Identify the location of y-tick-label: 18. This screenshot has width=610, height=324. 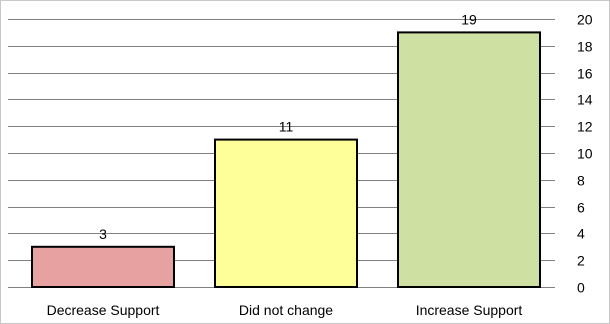
(585, 47).